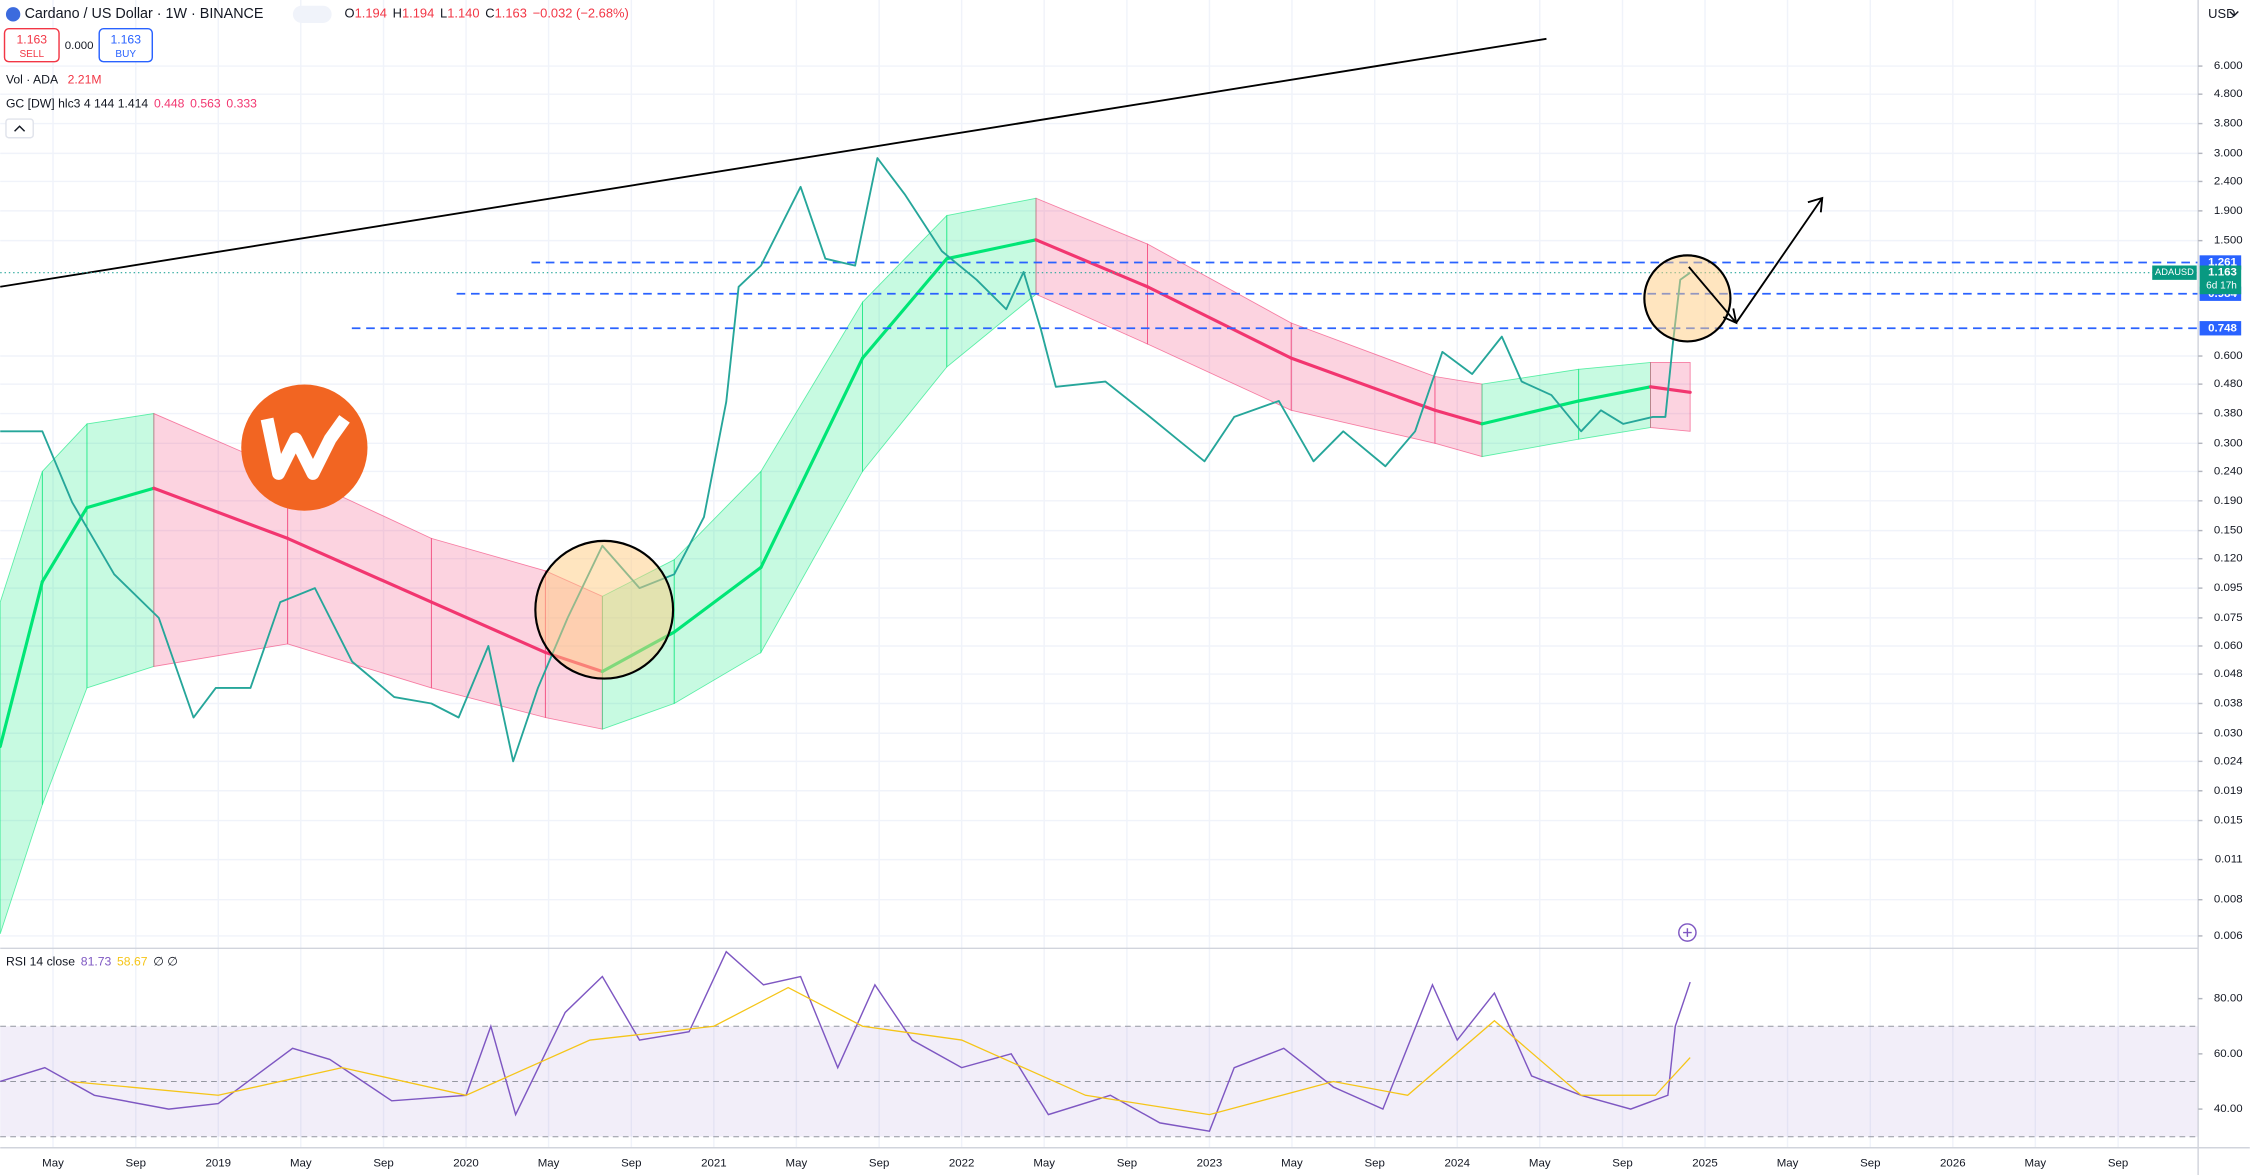  Describe the element at coordinates (1953, 1164) in the screenshot. I see `x-tick-label: 2026` at that location.